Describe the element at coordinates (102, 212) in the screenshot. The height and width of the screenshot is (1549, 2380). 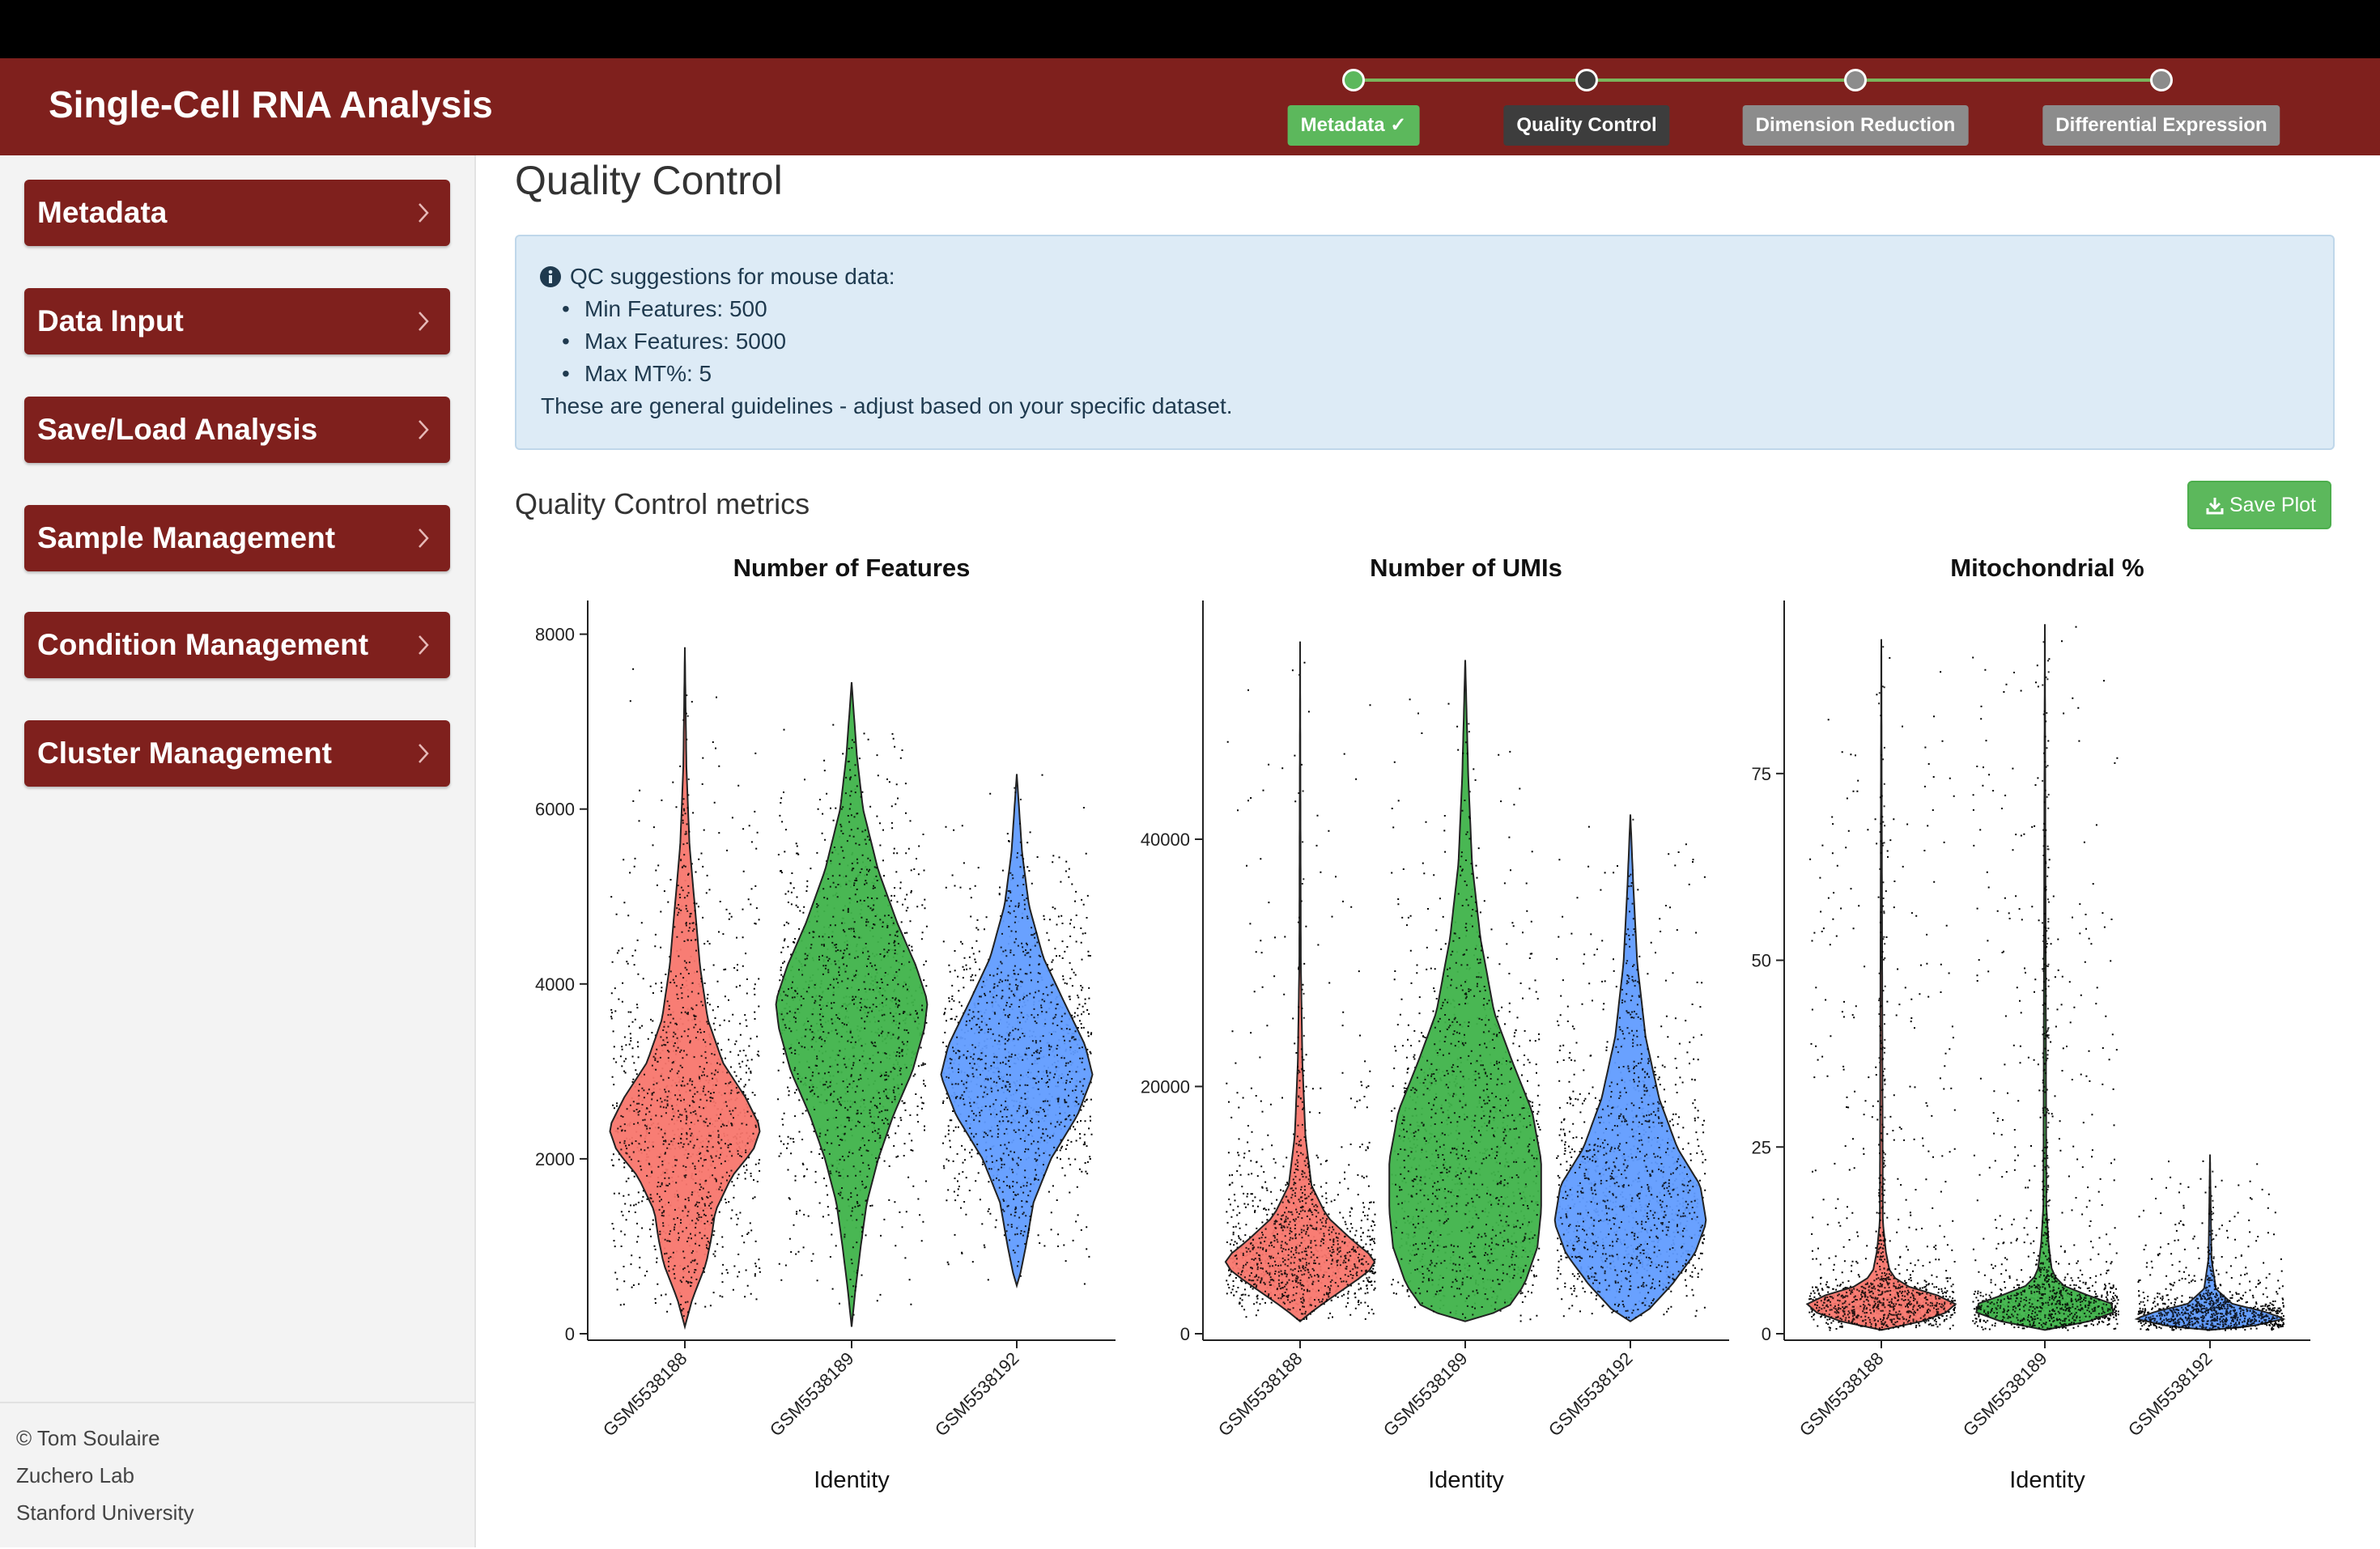
I see `sidebar-item-label: Metadata` at that location.